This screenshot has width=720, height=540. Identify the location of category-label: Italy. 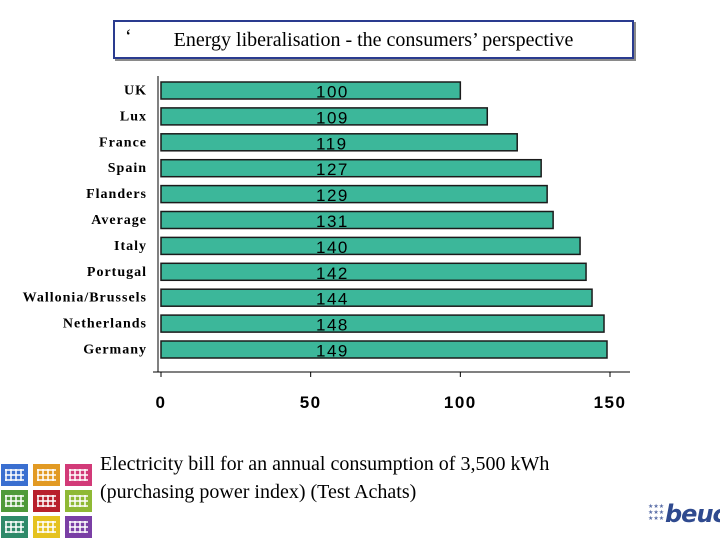
(130, 246).